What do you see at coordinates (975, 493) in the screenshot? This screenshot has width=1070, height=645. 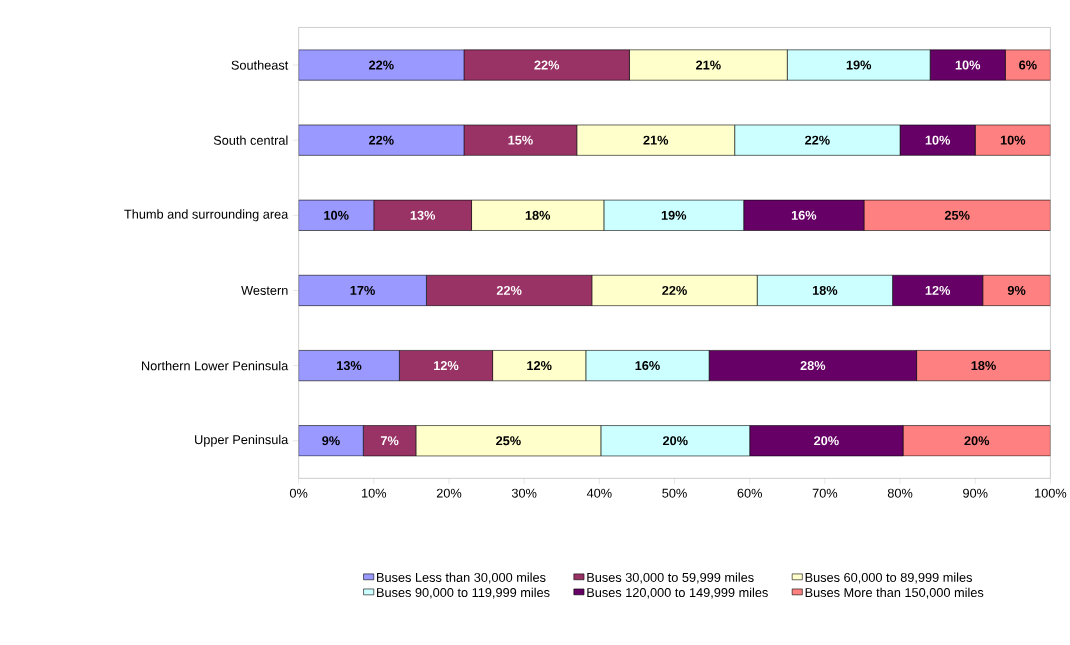 I see `x-tick-label: 90%` at bounding box center [975, 493].